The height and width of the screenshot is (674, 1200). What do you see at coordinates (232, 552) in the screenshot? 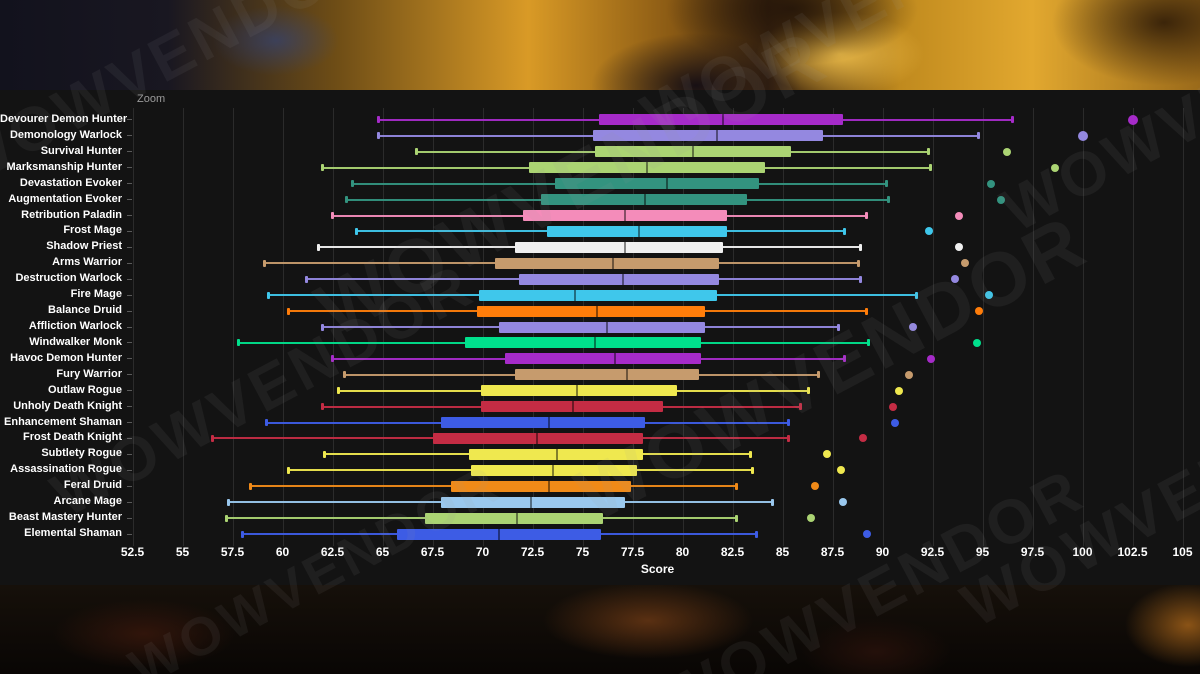
I see `x-tick-label: 57.5` at bounding box center [232, 552].